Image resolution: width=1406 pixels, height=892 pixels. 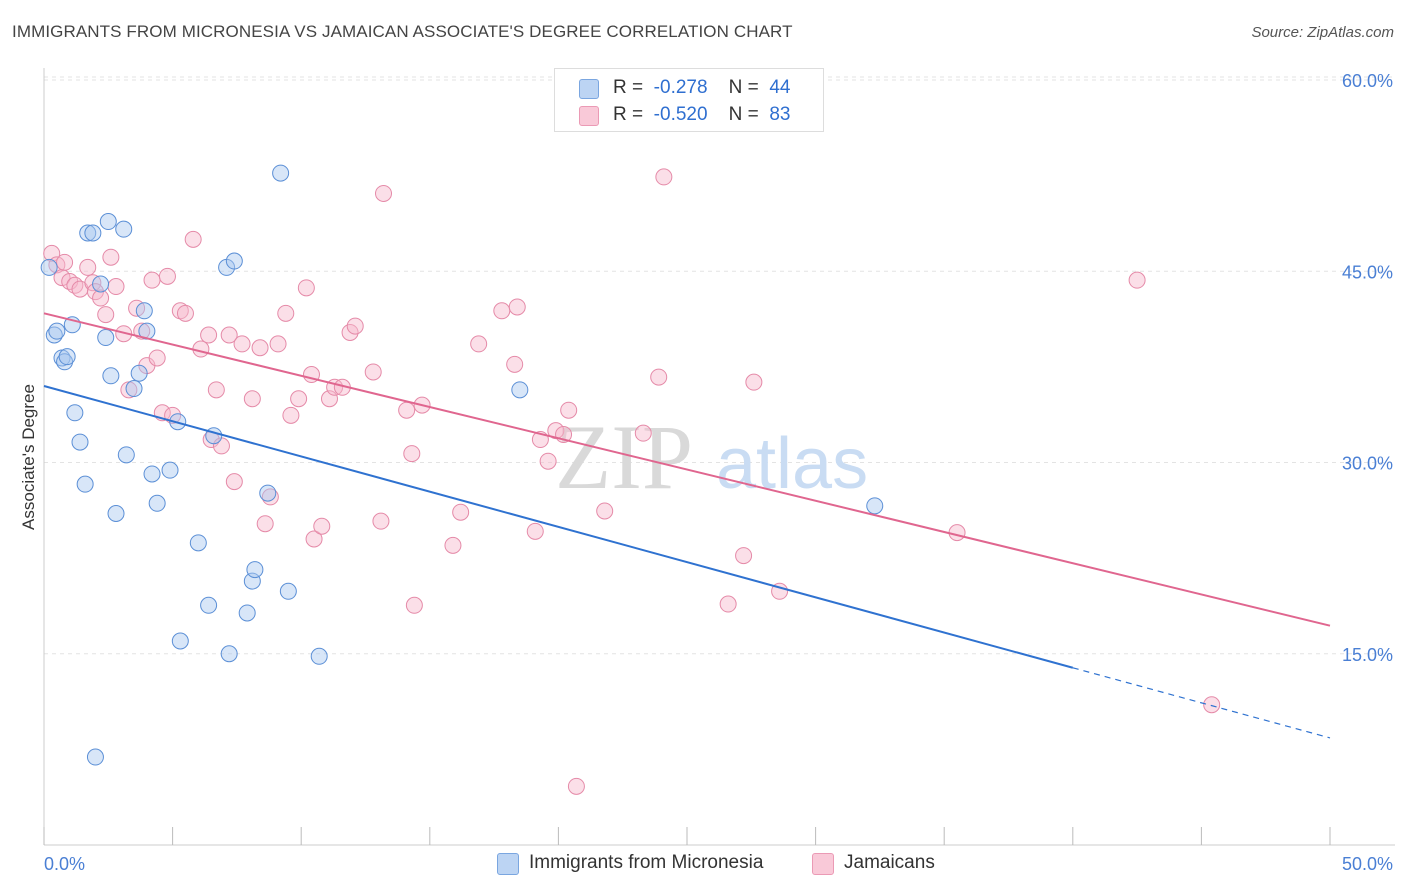 I want to click on bottom-legend-label: Jamaicans, so click(x=889, y=862).